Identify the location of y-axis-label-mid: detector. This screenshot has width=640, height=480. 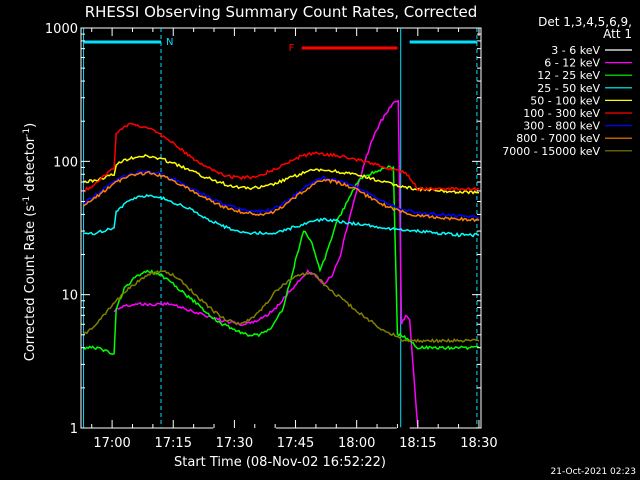
(30, 166).